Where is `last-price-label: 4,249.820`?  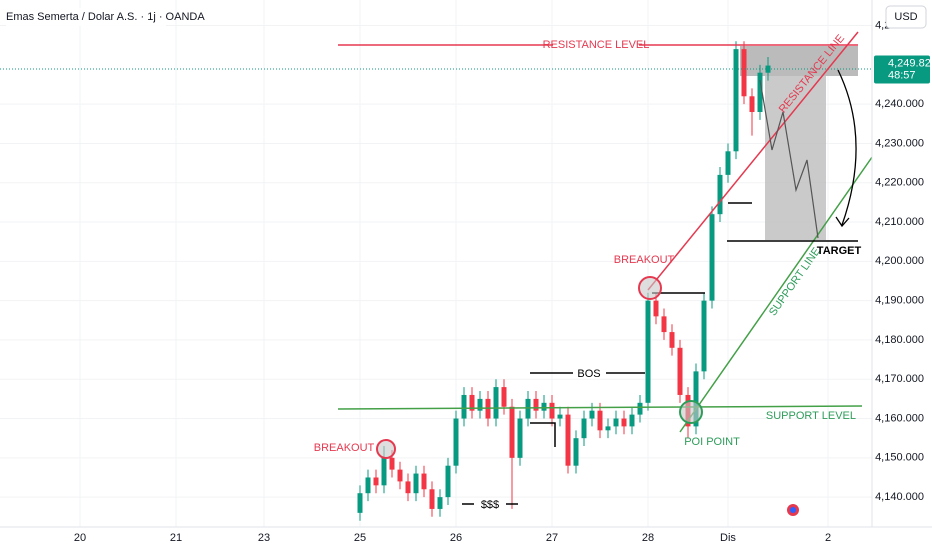
last-price-label: 4,249.820 is located at coordinates (910, 63).